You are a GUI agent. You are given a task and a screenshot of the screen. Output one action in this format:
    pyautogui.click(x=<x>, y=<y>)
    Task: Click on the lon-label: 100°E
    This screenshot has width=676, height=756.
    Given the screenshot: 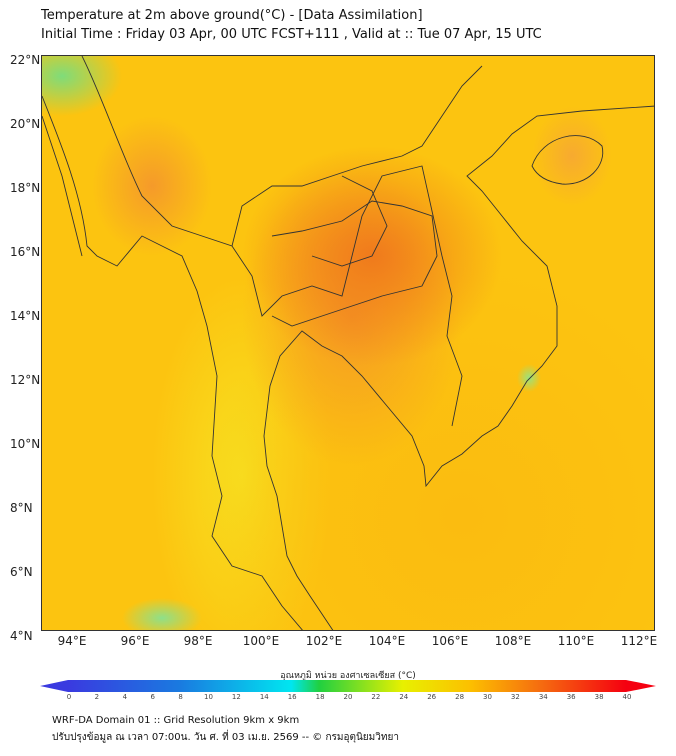 What is the action you would take?
    pyautogui.click(x=261, y=641)
    